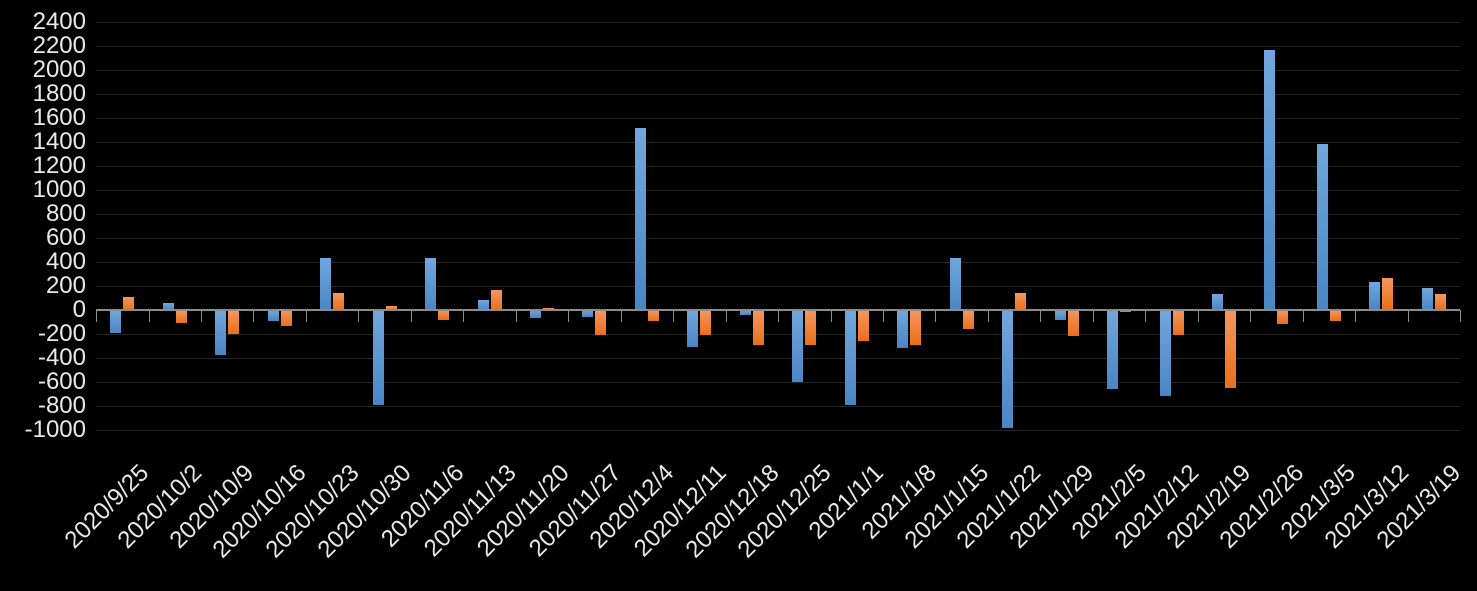 The height and width of the screenshot is (591, 1477). What do you see at coordinates (55, 429) in the screenshot?
I see `y-axis-tick-label: -1000` at bounding box center [55, 429].